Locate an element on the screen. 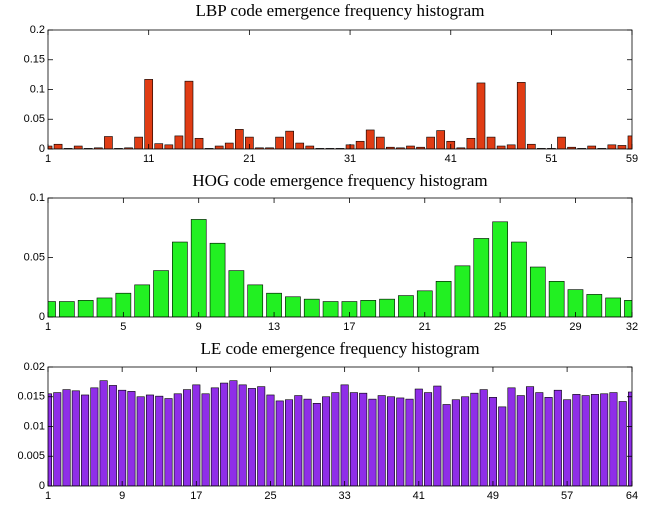  x-tick-label: 21 is located at coordinates (425, 327).